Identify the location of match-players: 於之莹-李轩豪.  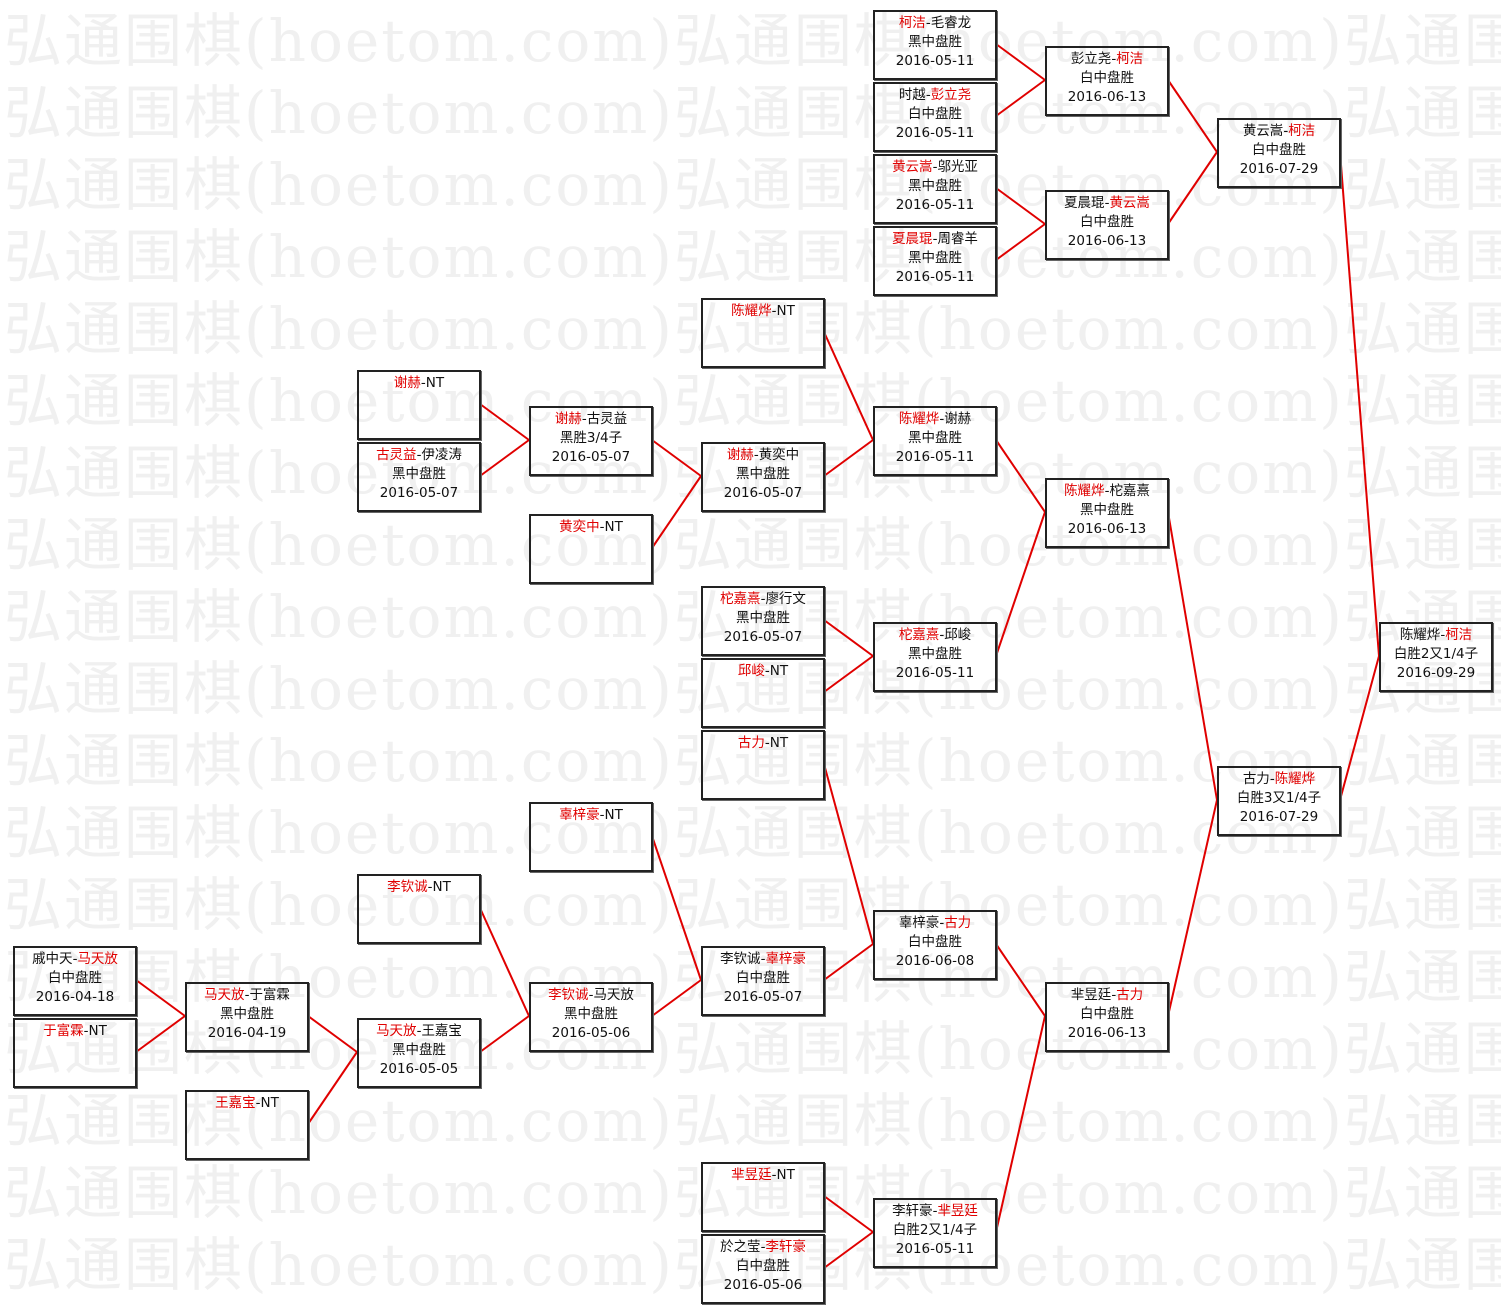
(763, 1247).